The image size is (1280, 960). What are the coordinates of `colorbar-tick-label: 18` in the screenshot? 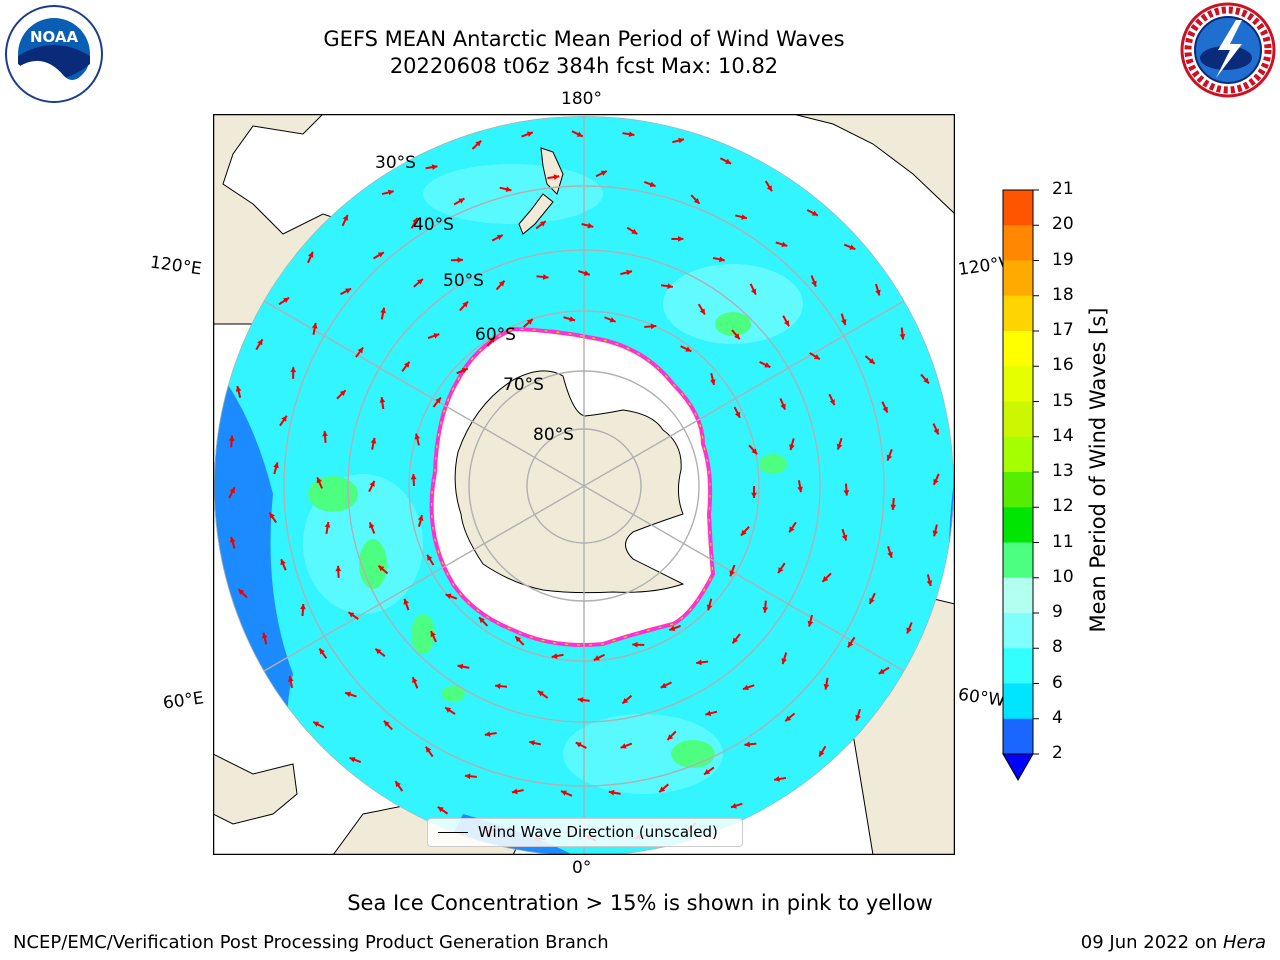 It's located at (1063, 294).